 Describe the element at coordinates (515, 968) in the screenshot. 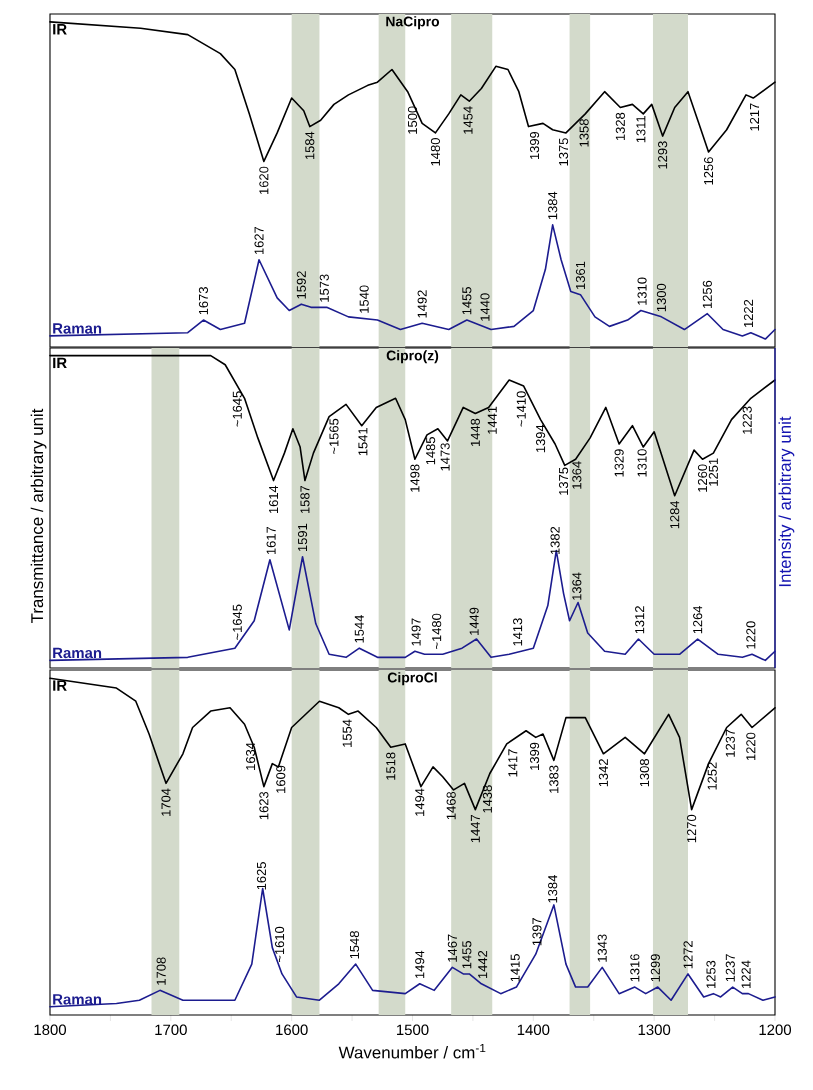

I see `annotation: 1415` at that location.